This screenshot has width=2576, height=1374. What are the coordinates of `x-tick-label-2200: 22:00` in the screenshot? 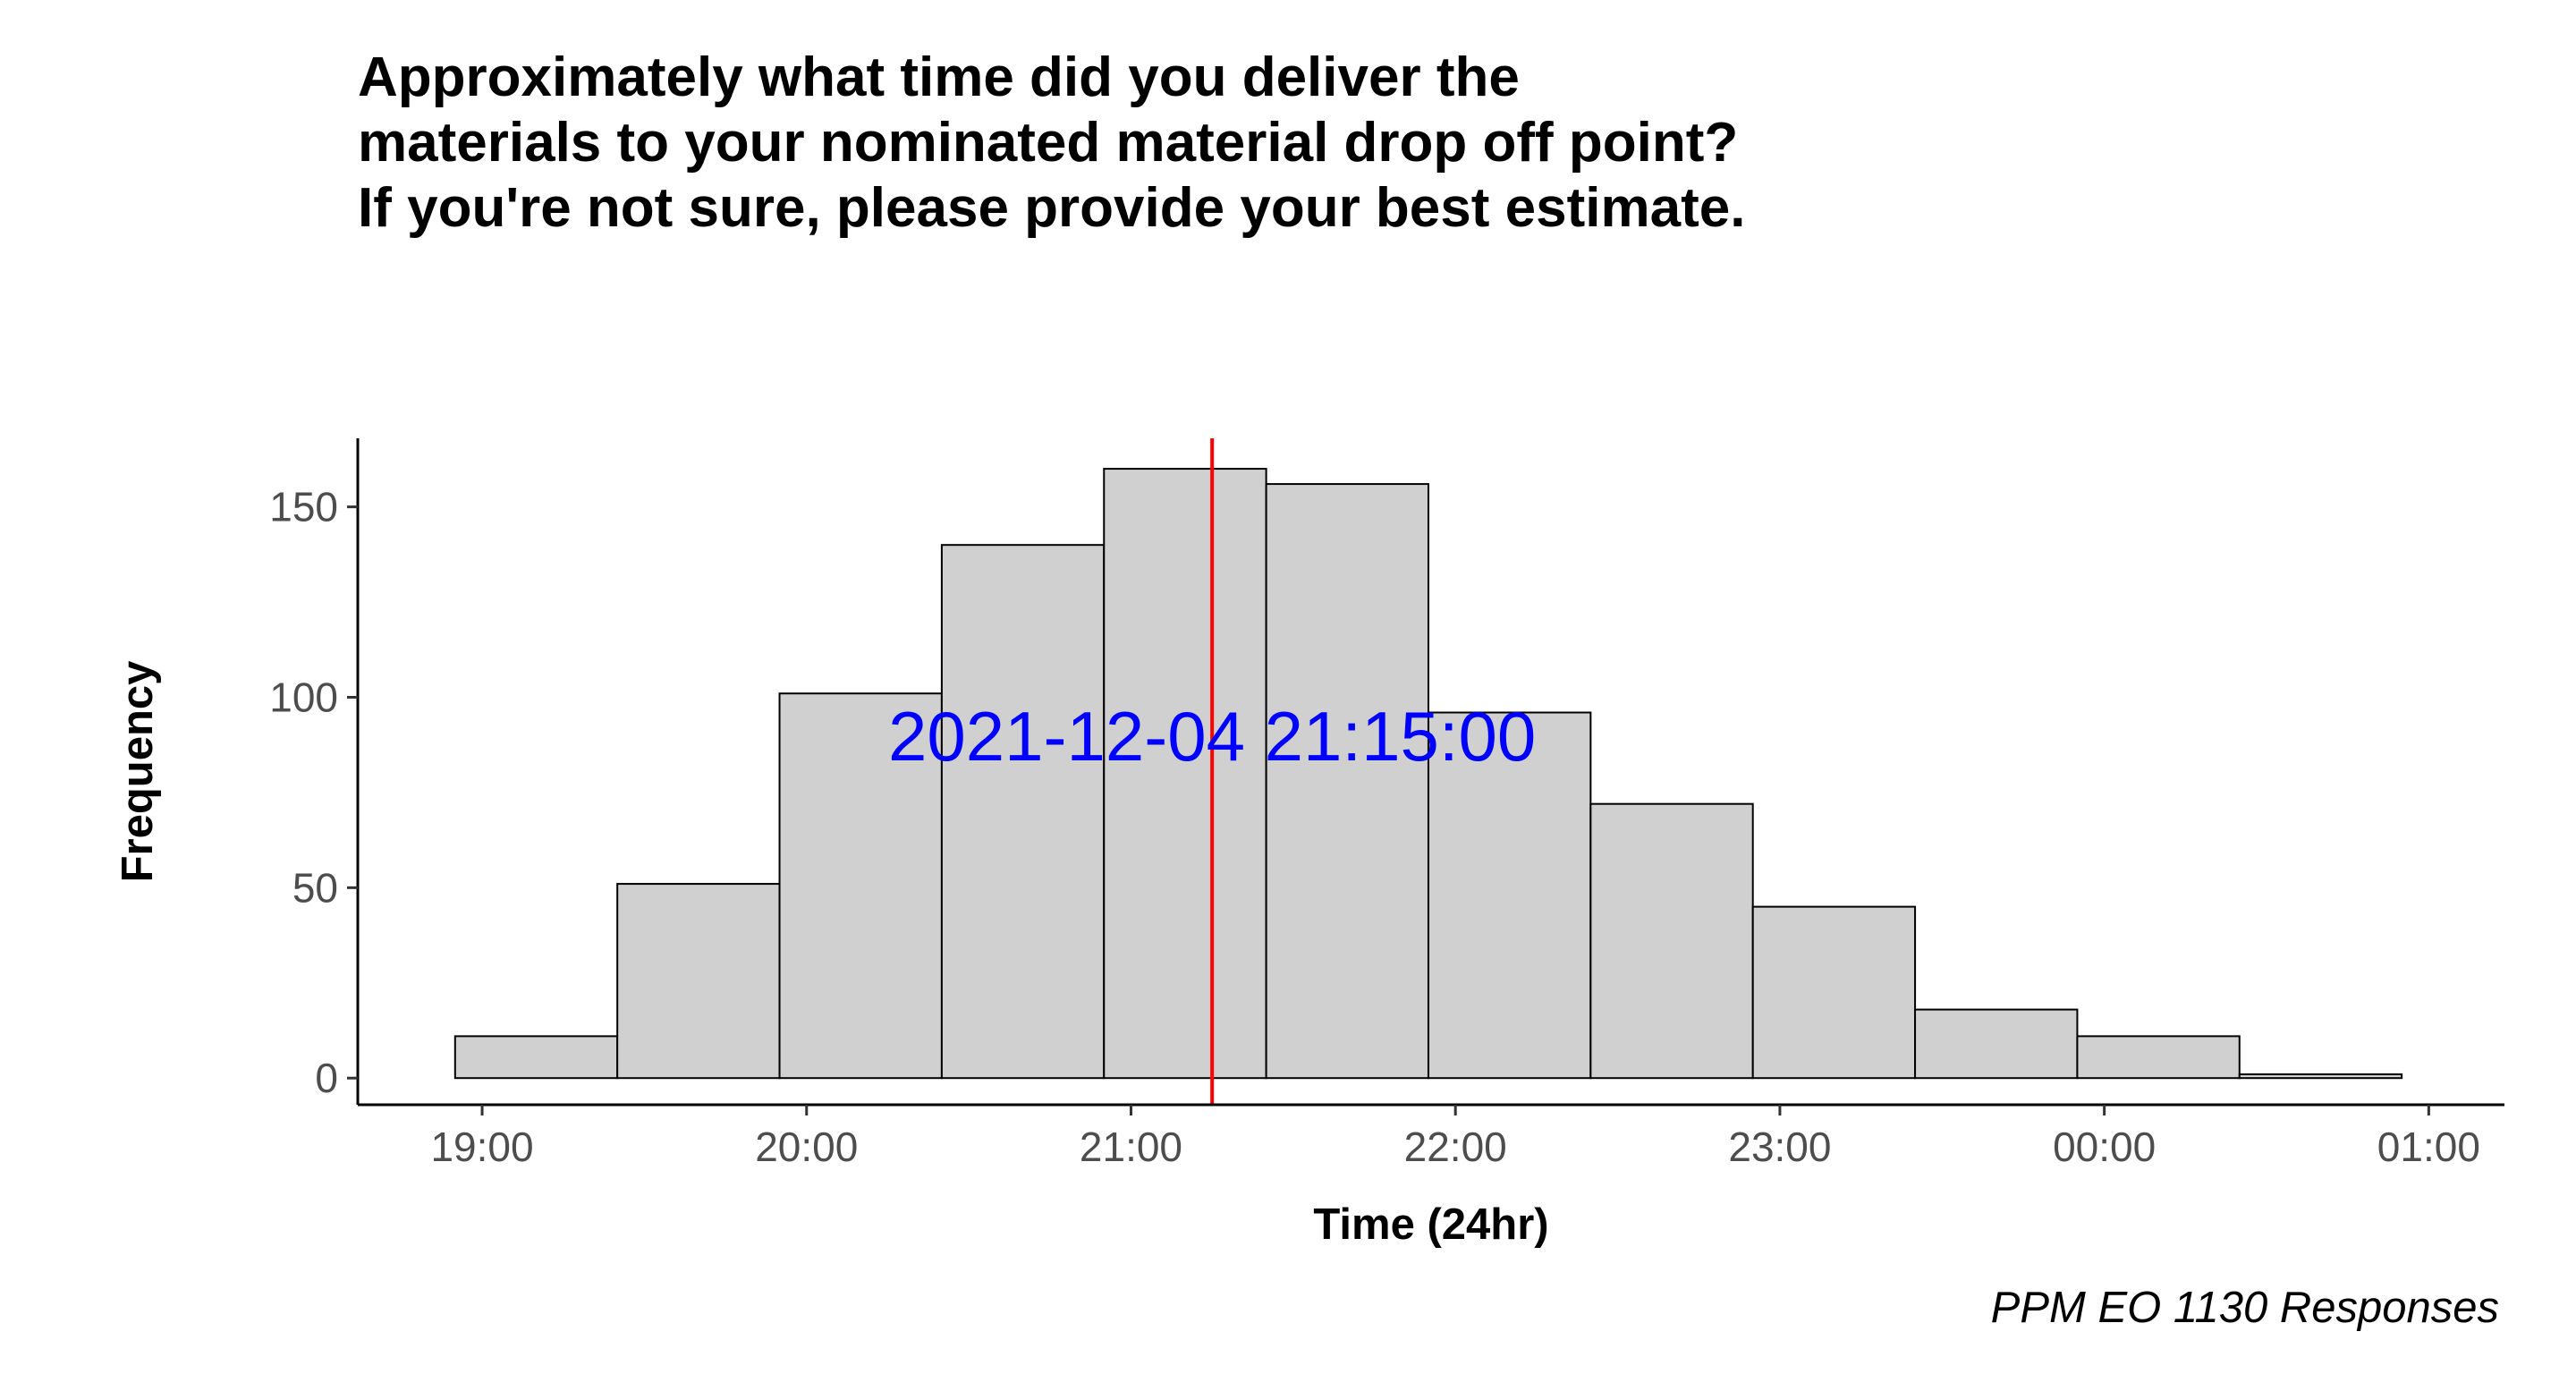 It's located at (1455, 1147).